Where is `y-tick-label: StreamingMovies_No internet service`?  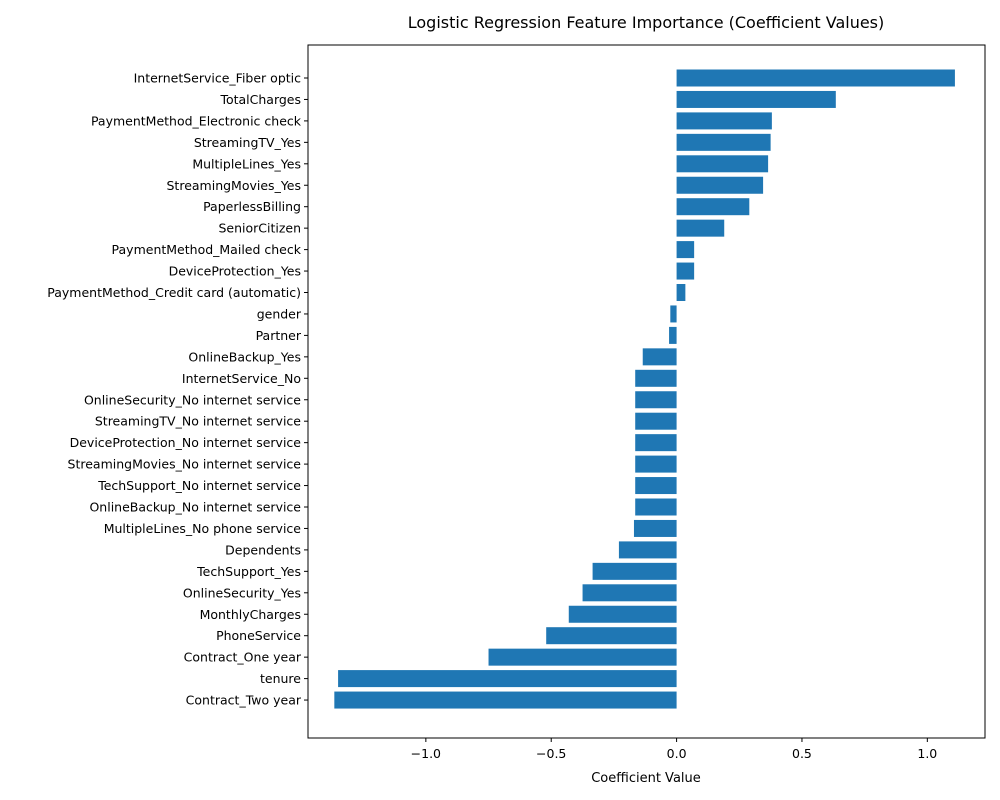
y-tick-label: StreamingMovies_No internet service is located at coordinates (185, 464).